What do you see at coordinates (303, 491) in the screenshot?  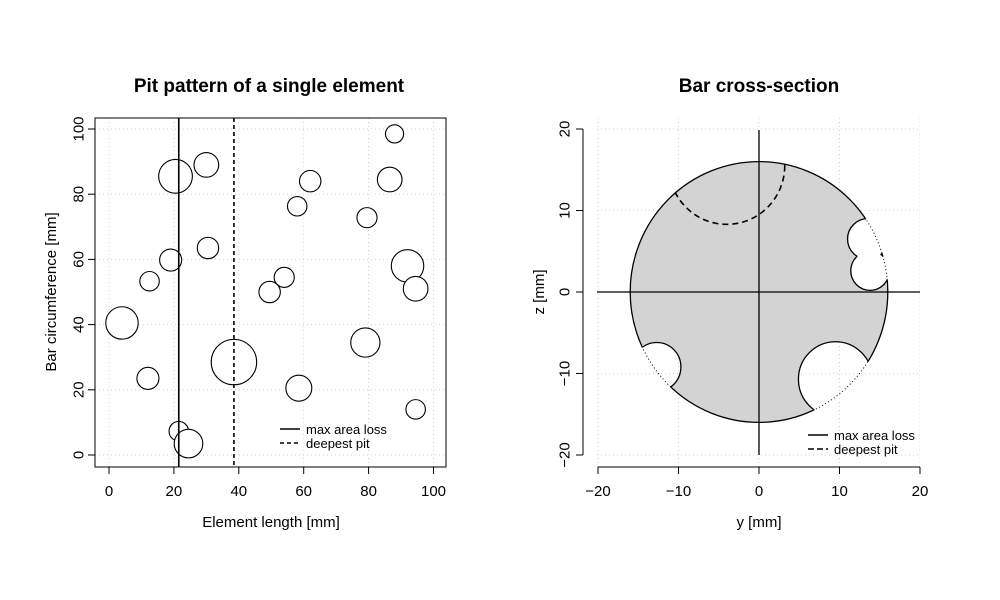 I see `left-x-tick-label-3: 60` at bounding box center [303, 491].